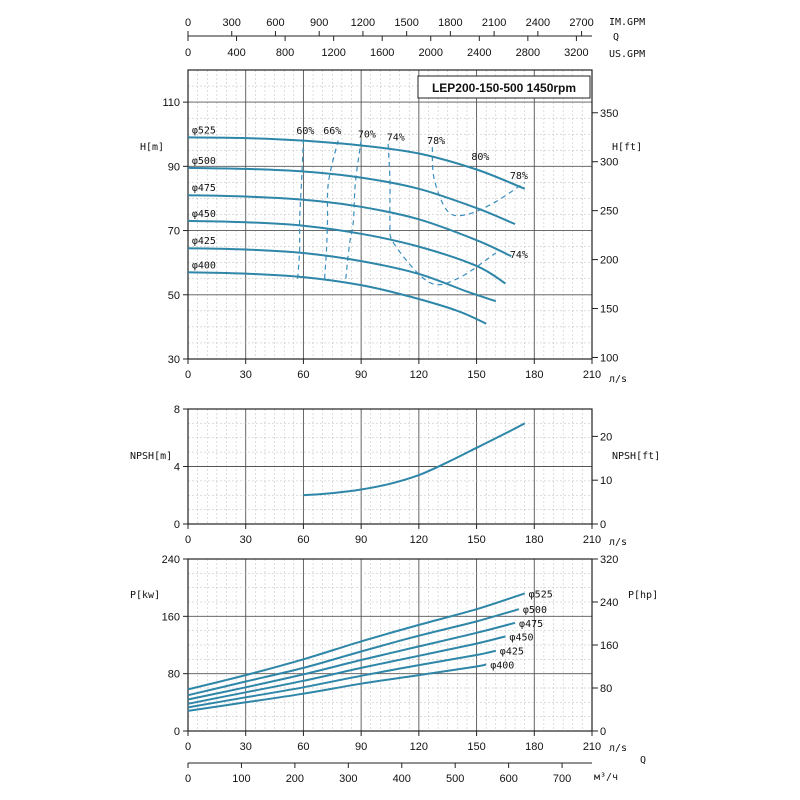 The height and width of the screenshot is (800, 800). Describe the element at coordinates (479, 53) in the screenshot. I see `usgpm-tick-label: 2400` at that location.